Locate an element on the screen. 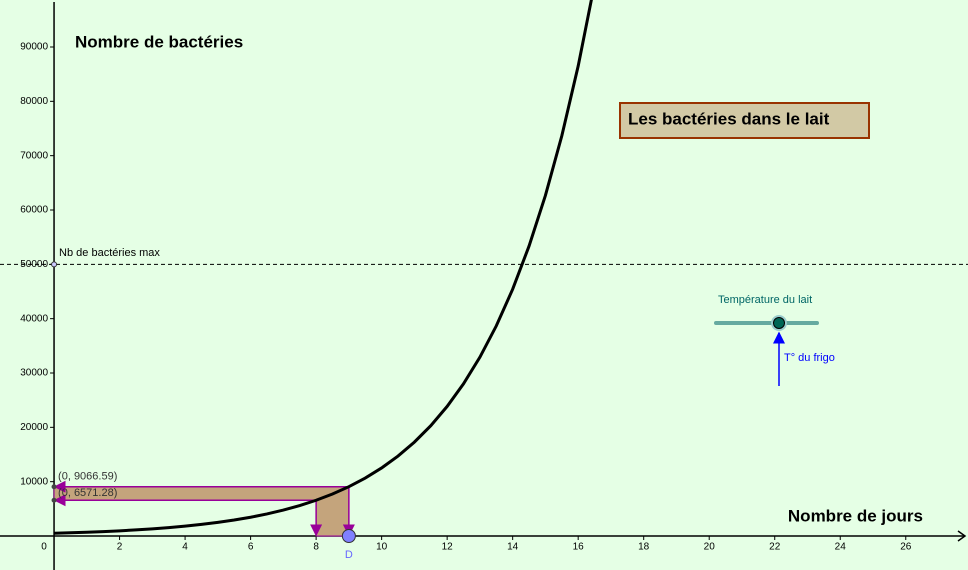 The height and width of the screenshot is (570, 968). x-tick-label: 26 is located at coordinates (906, 547).